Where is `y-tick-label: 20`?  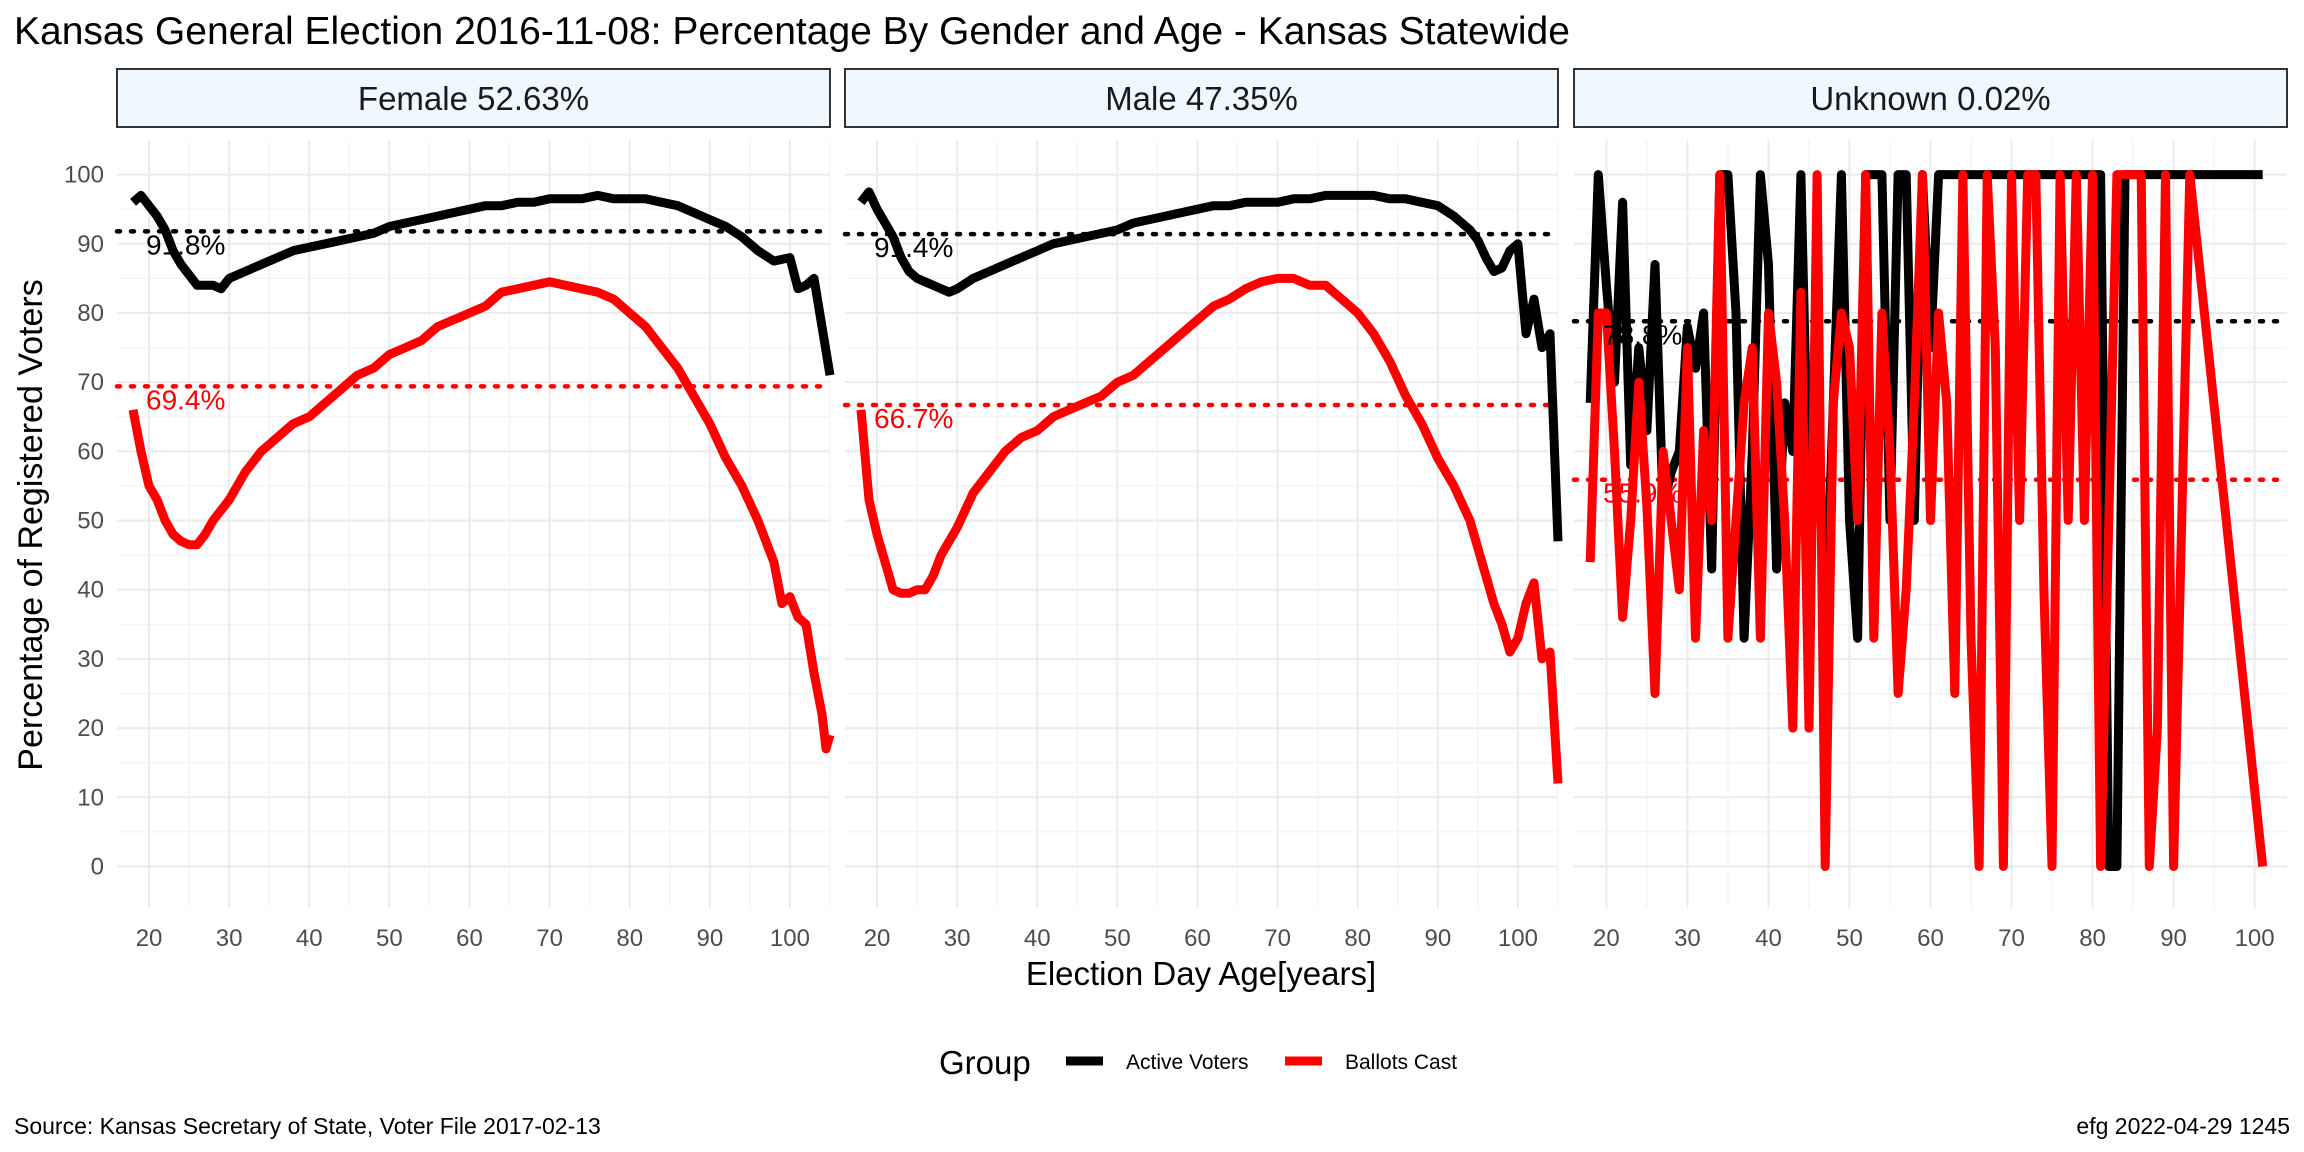 y-tick-label: 20 is located at coordinates (90, 728).